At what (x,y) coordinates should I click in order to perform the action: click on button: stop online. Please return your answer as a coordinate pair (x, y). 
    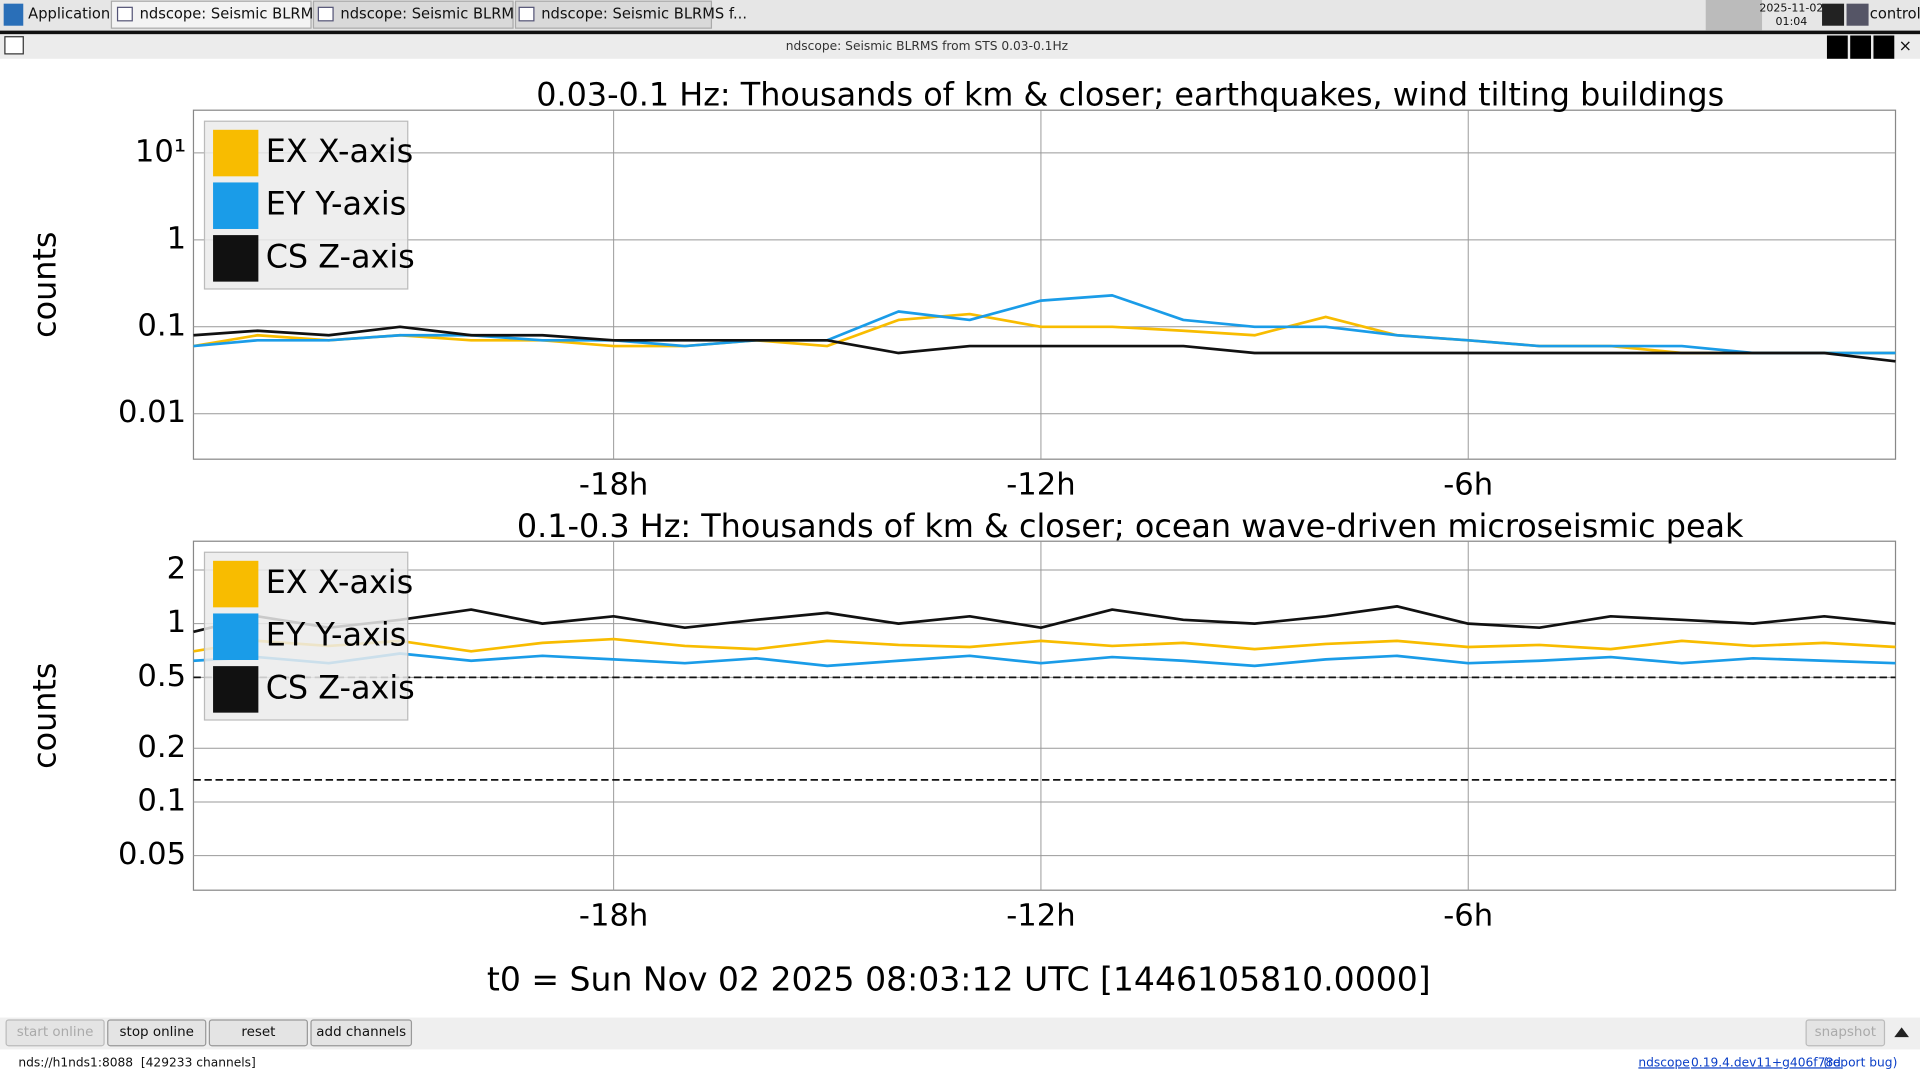
    Looking at the image, I should click on (157, 1033).